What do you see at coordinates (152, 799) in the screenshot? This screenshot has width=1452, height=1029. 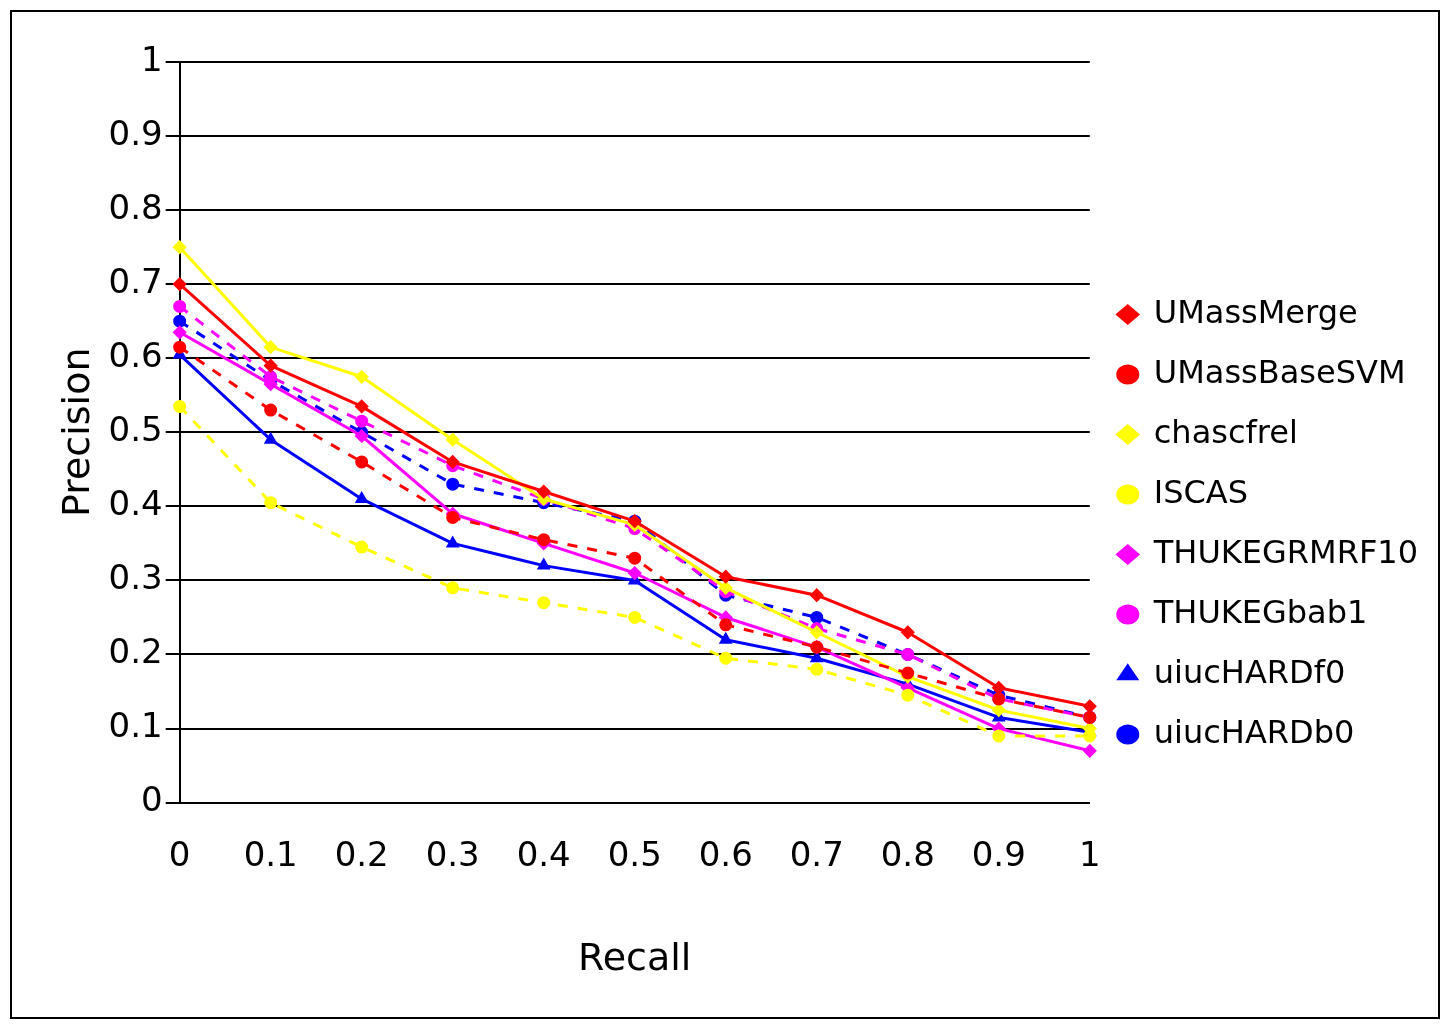 I see `y-tick-label: 0` at bounding box center [152, 799].